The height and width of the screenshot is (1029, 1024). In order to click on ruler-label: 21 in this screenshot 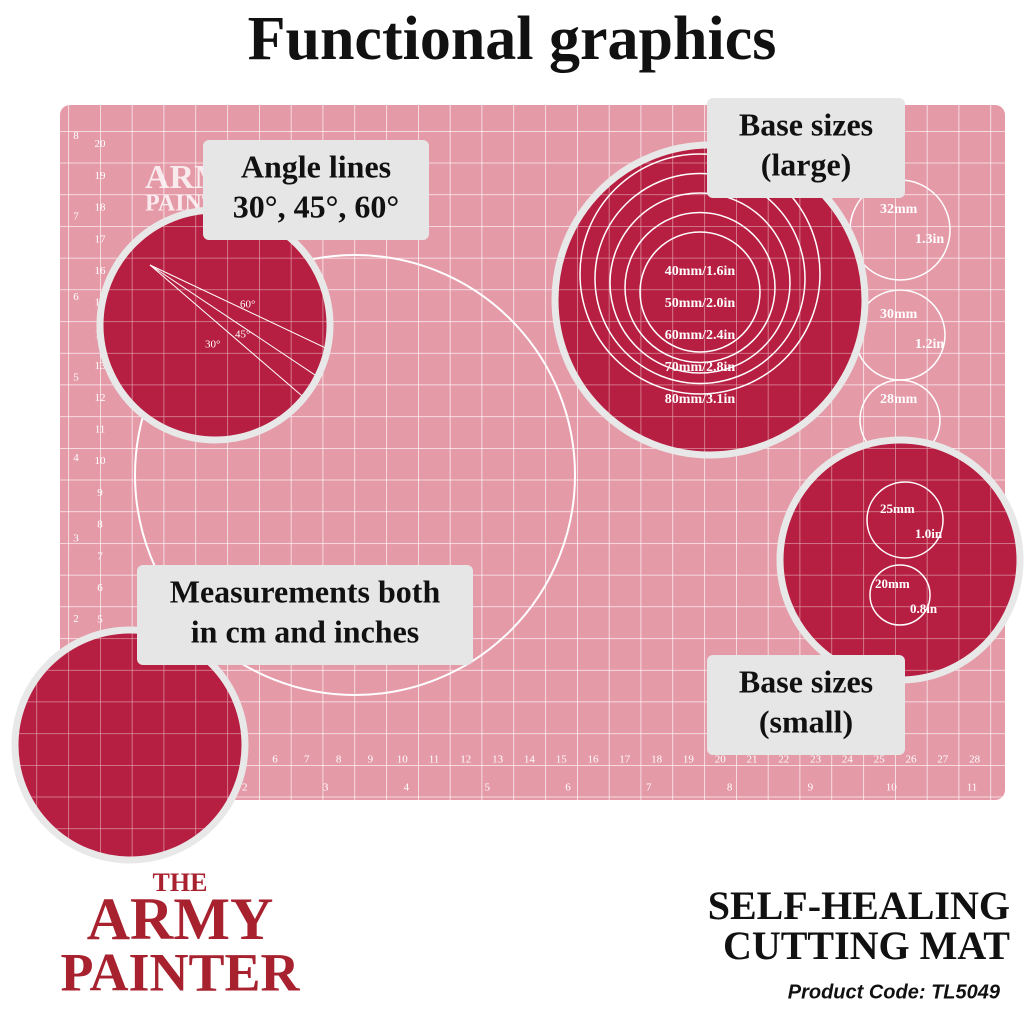, I will do `click(752, 760)`.